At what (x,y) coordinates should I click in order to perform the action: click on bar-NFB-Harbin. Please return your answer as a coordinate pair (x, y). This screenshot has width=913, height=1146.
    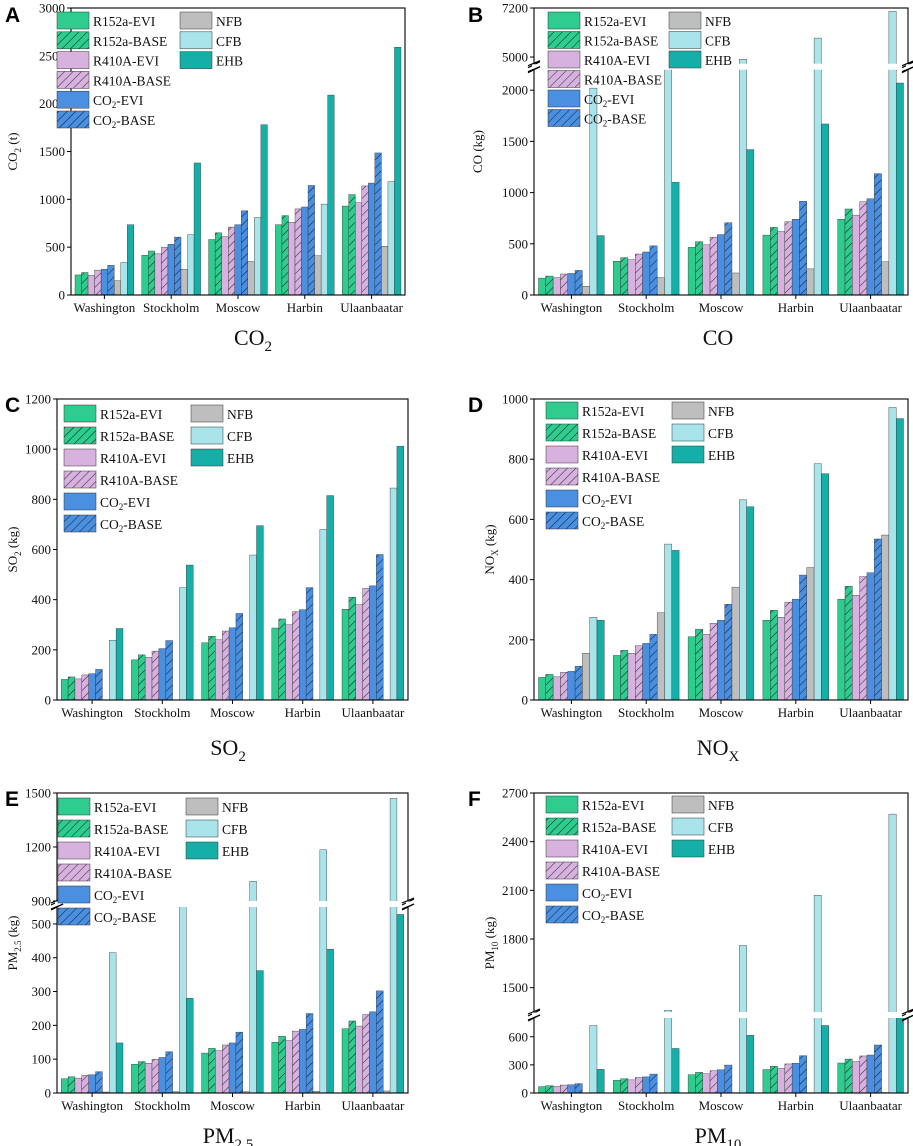
    Looking at the image, I should click on (318, 275).